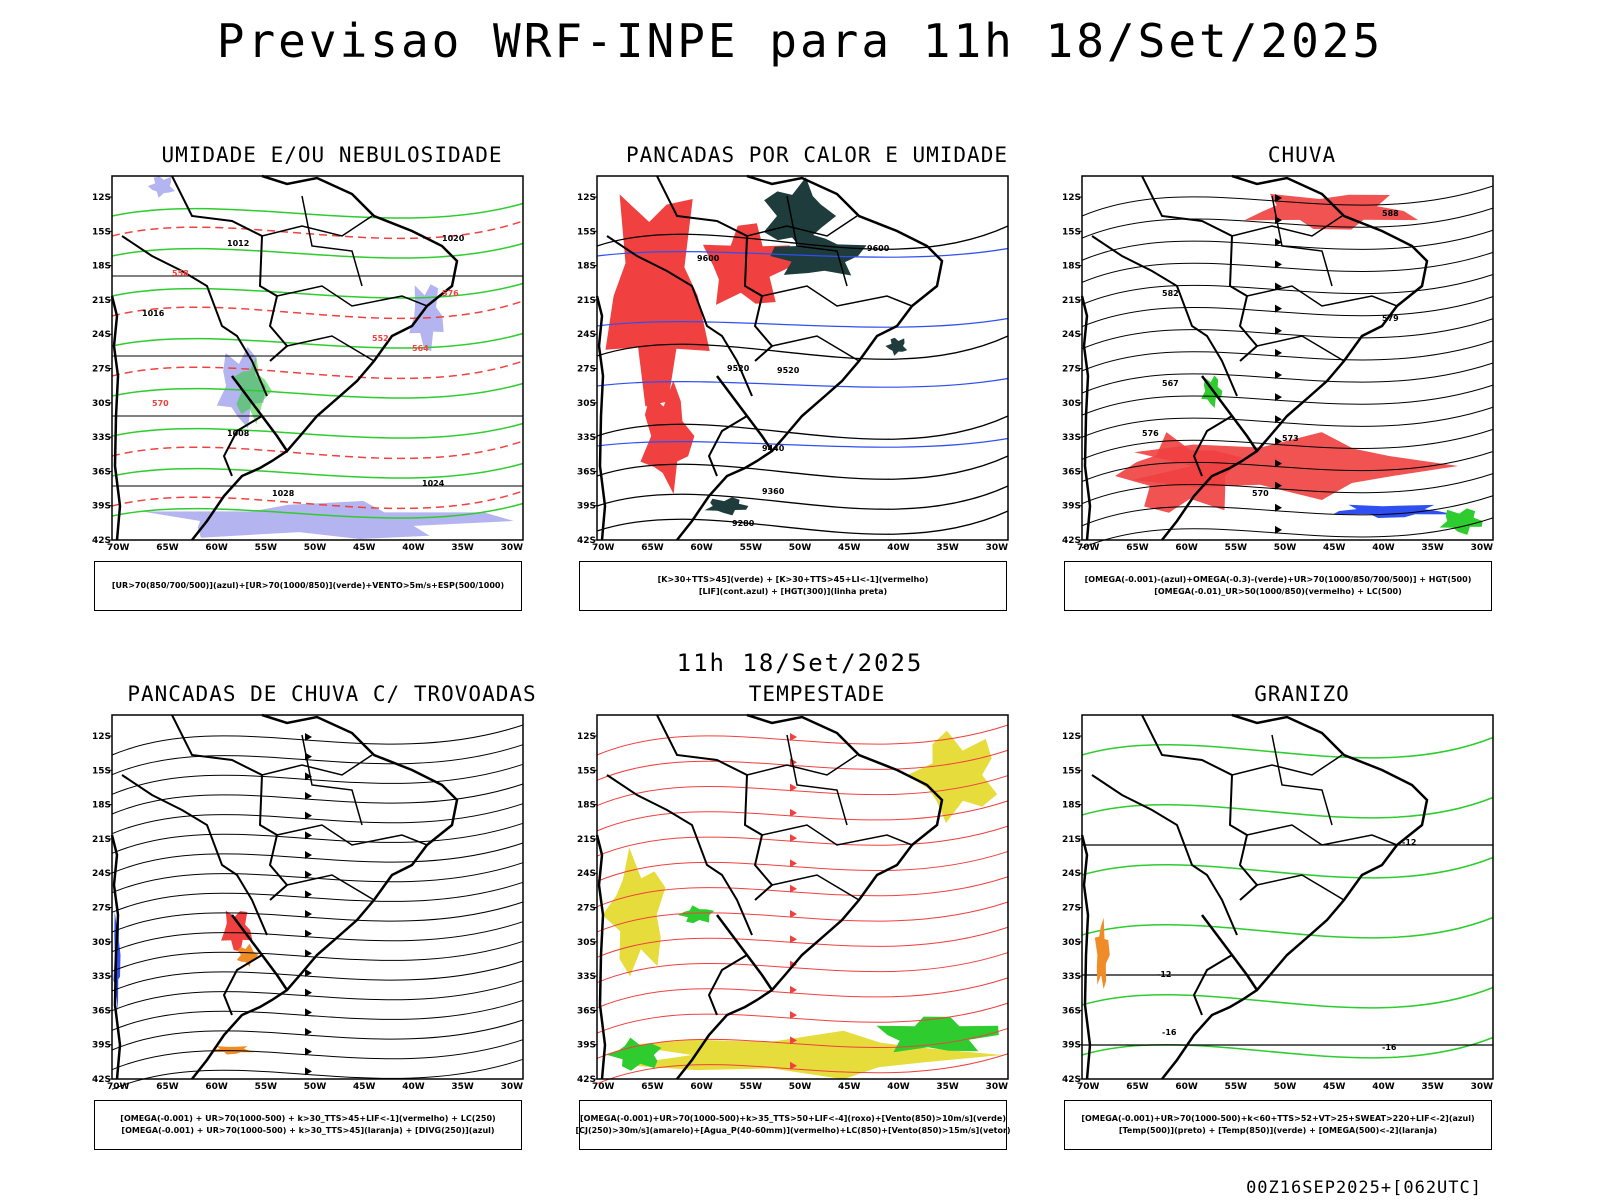  I want to click on lat-label: 27S, so click(586, 370).